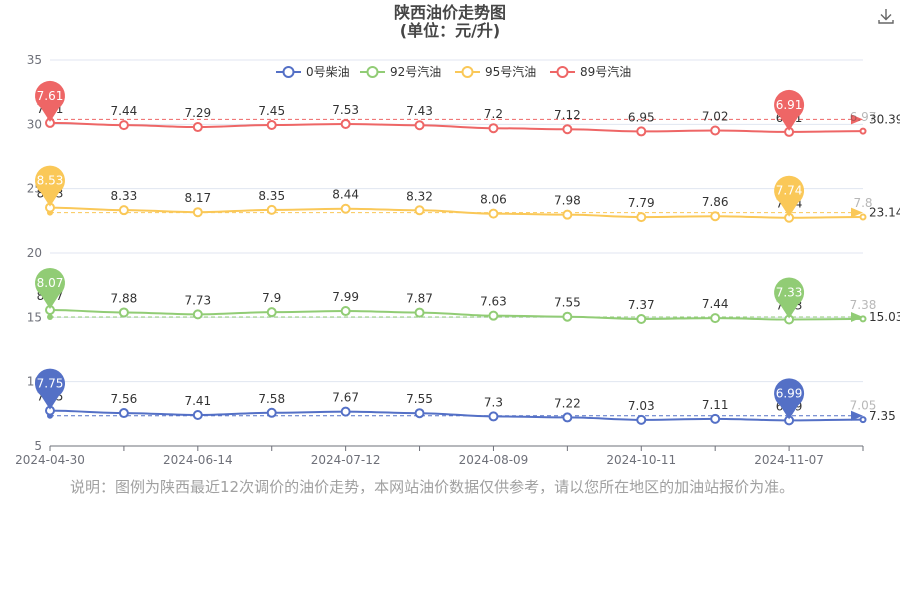 The width and height of the screenshot is (900, 600). Describe the element at coordinates (453, 71) in the screenshot. I see `legend: 0号柴油 92号汽油 95号汽油 89号汽油` at that location.